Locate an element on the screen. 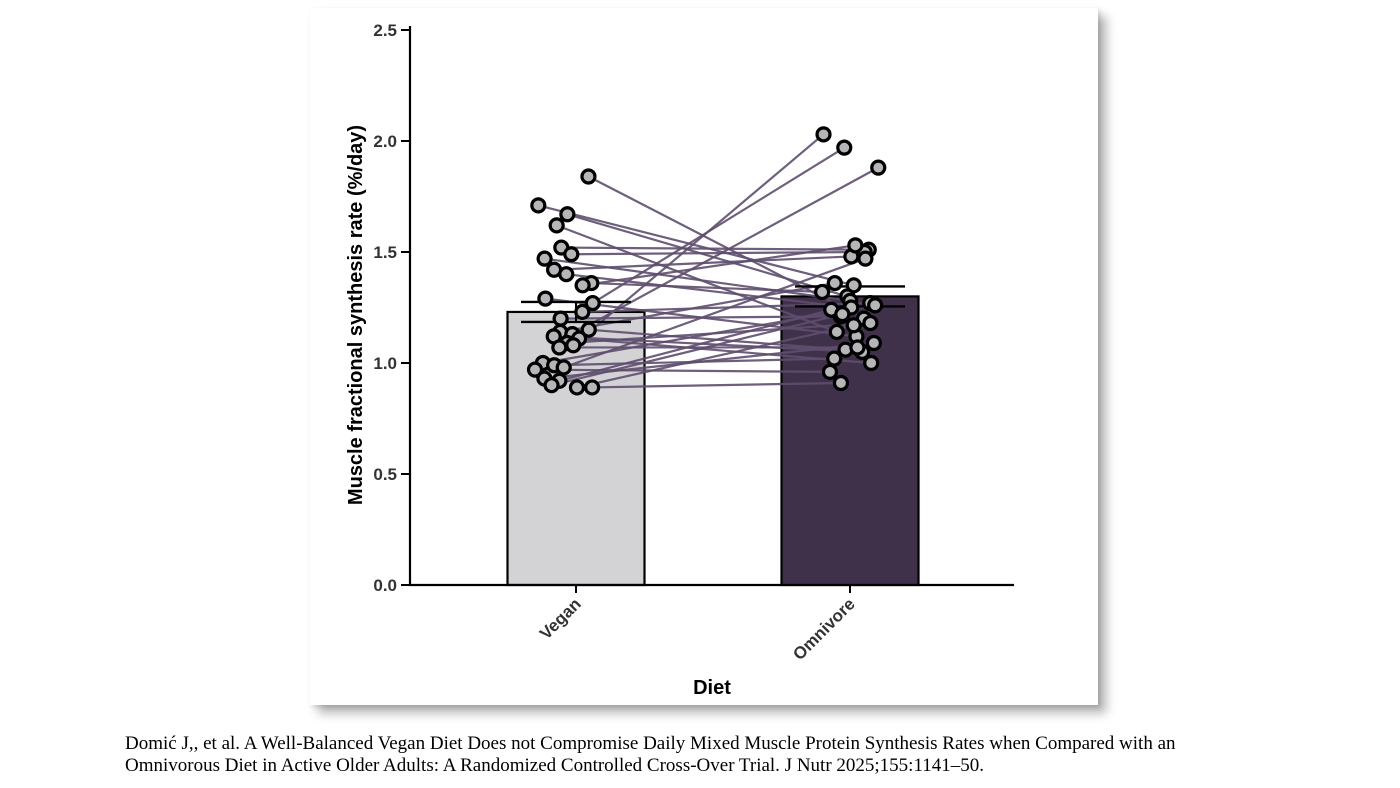 Image resolution: width=1400 pixels, height=788 pixels. x-axis-title: Diet is located at coordinates (712, 688).